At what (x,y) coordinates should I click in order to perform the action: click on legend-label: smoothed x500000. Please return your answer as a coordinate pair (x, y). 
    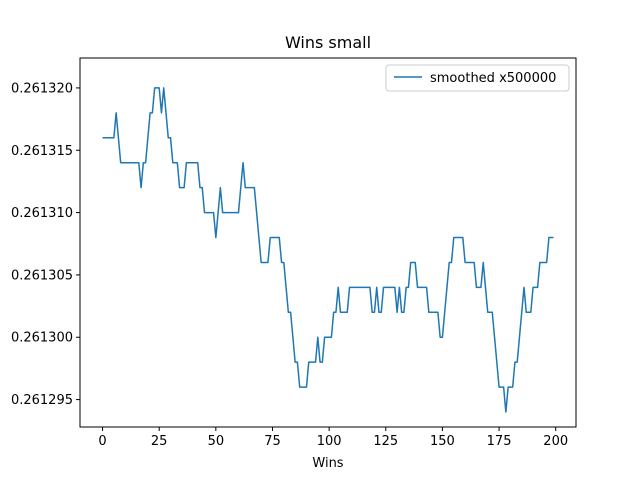
    Looking at the image, I should click on (493, 78).